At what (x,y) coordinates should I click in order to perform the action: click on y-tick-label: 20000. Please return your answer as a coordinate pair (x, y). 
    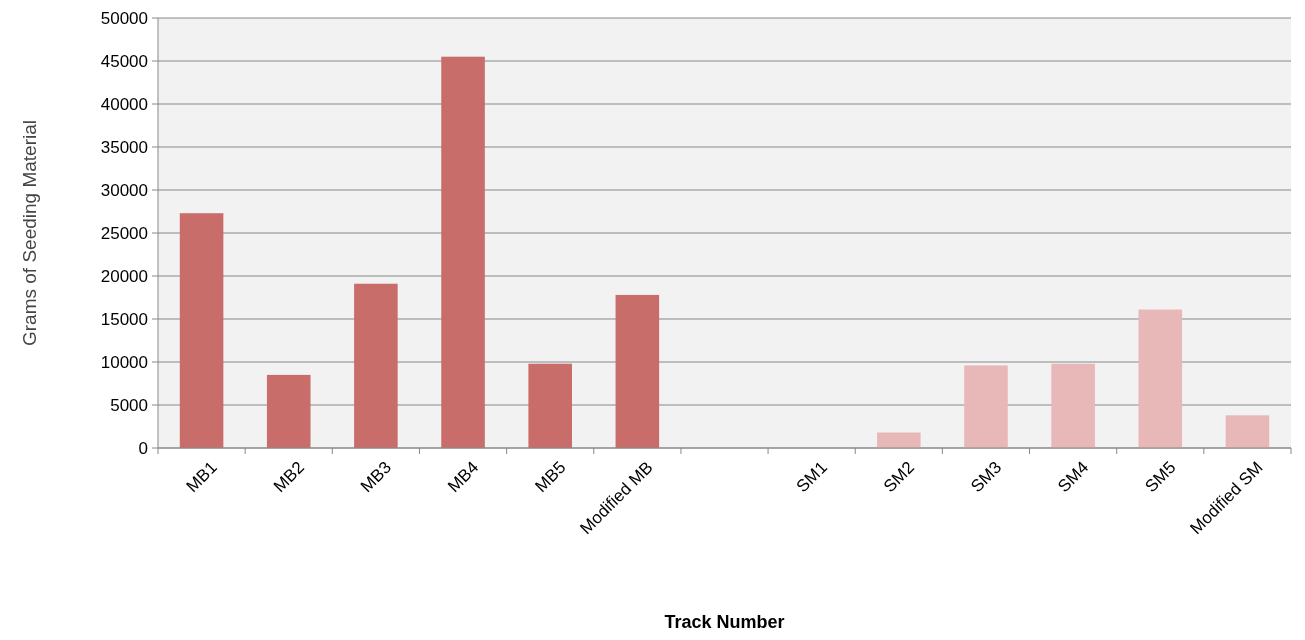
    Looking at the image, I should click on (124, 276).